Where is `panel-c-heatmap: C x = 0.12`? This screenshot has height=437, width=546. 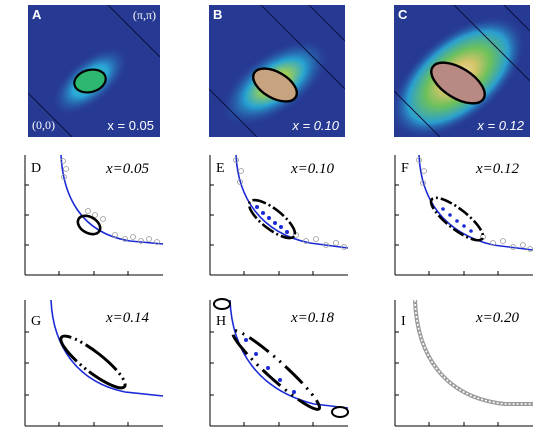 panel-c-heatmap: C x = 0.12 is located at coordinates (462, 71).